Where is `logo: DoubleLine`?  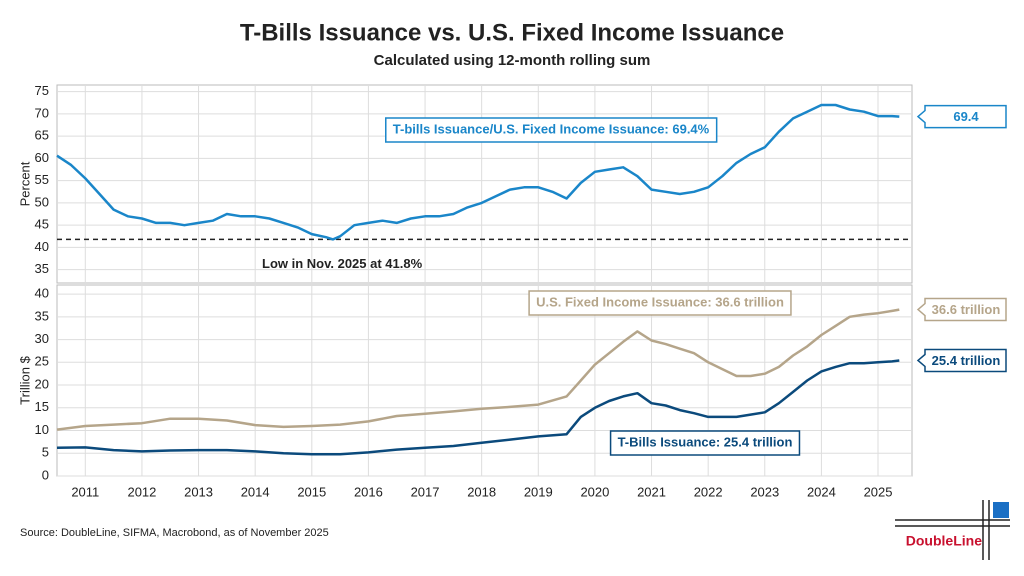 logo: DoubleLine is located at coordinates (952, 530).